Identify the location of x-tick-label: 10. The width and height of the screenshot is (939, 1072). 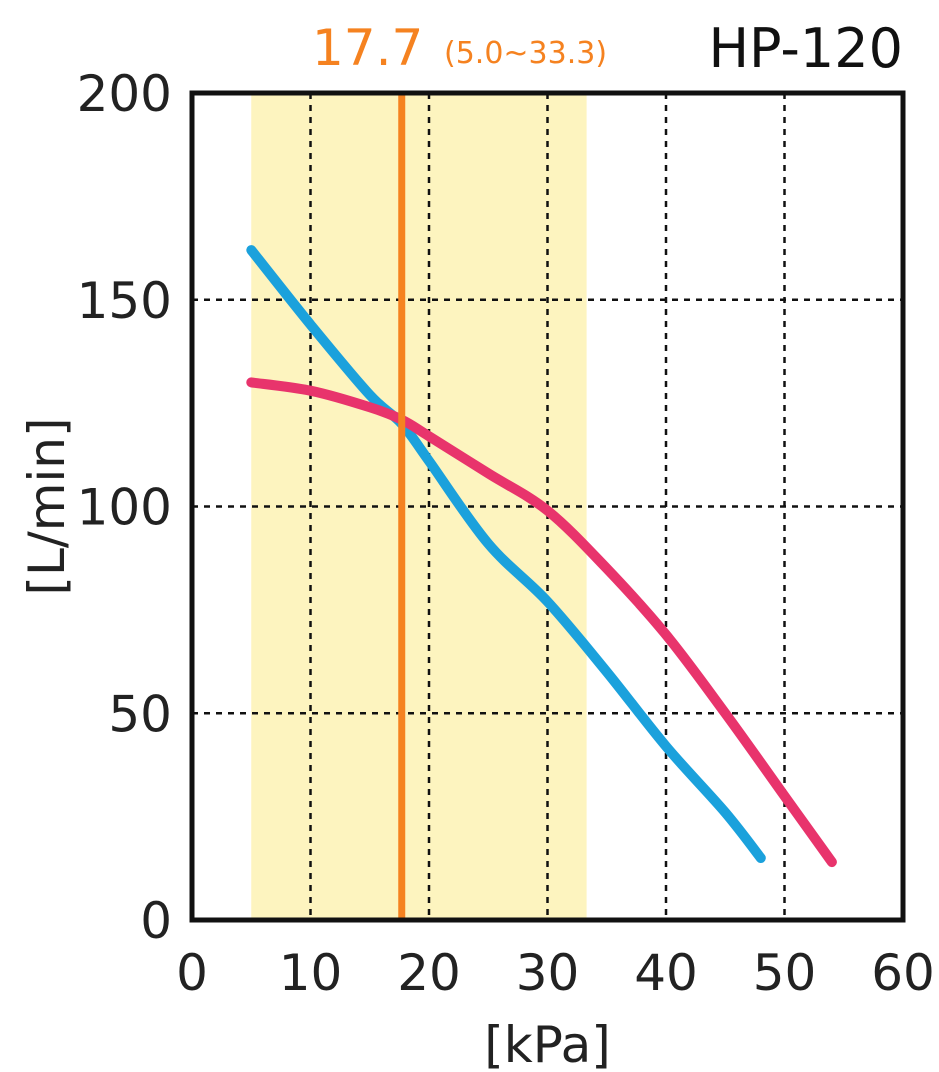
(311, 973).